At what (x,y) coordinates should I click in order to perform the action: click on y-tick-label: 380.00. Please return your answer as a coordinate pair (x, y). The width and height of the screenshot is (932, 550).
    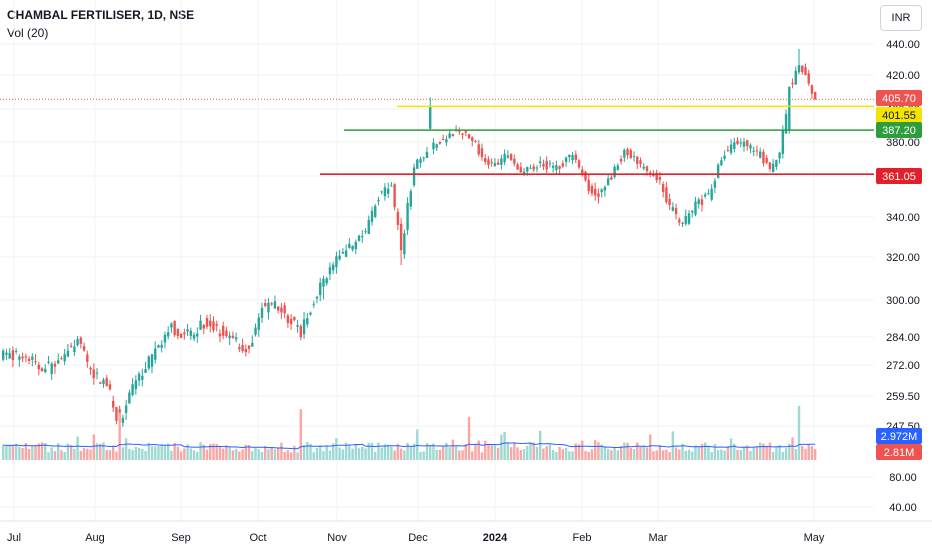
    Looking at the image, I should click on (903, 143).